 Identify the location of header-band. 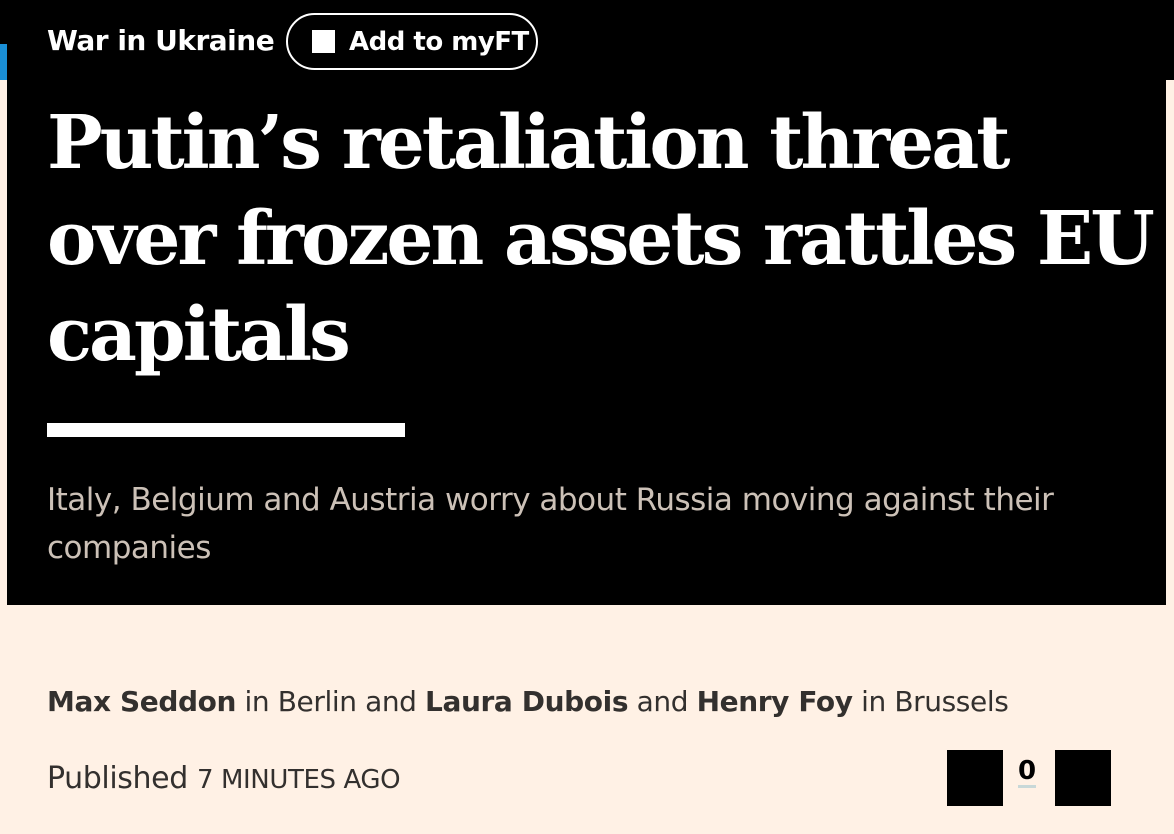
(587, 40).